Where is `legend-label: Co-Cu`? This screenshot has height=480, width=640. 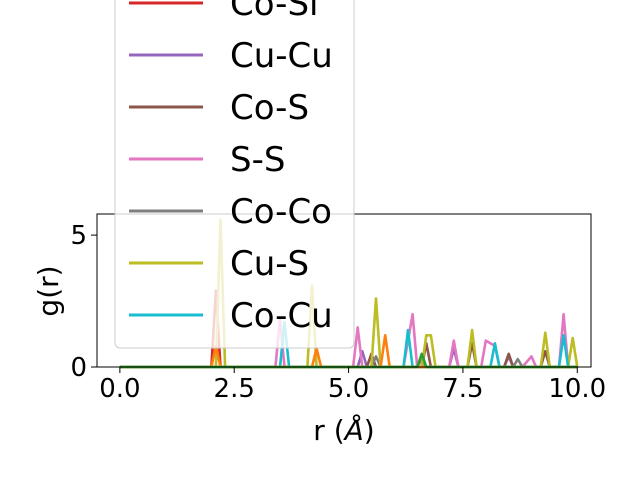
legend-label: Co-Cu is located at coordinates (281, 316).